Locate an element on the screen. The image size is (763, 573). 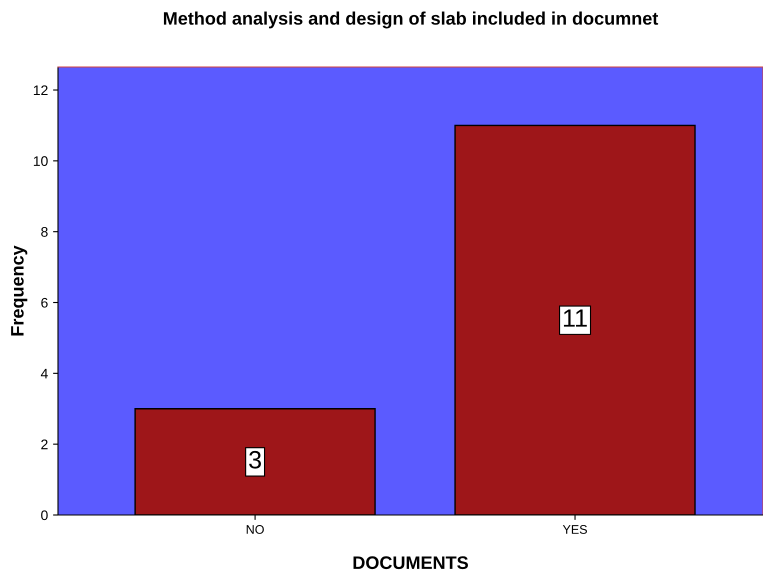
y-tick-label: 10 is located at coordinates (41, 161).